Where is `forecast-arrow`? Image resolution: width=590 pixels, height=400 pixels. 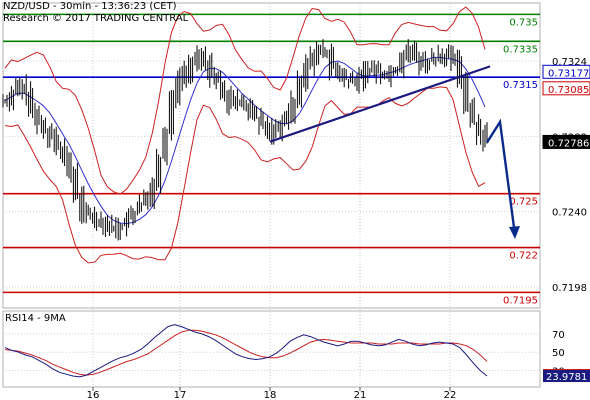 forecast-arrow is located at coordinates (501, 177).